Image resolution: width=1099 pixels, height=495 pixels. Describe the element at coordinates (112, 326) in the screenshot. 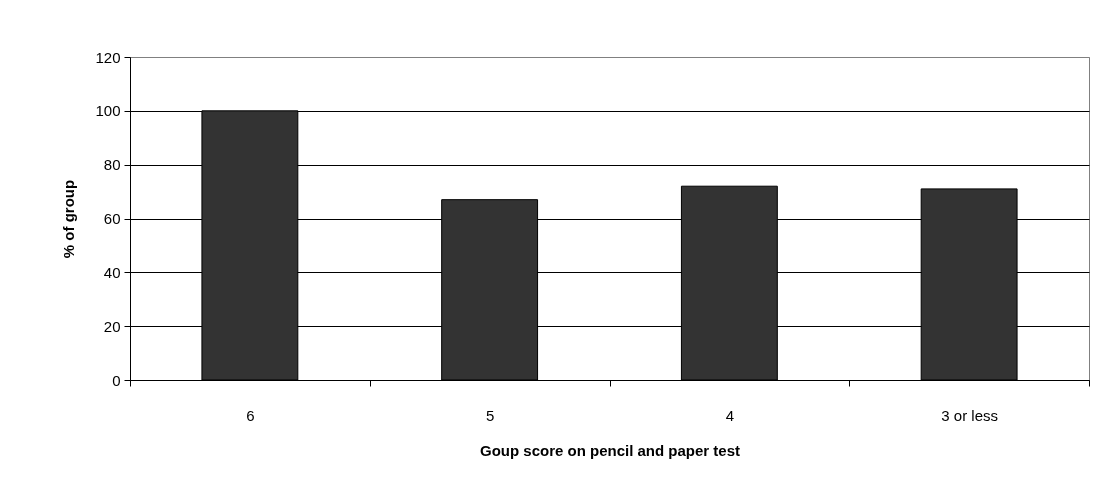

I see `y-tick-label: 20` at that location.